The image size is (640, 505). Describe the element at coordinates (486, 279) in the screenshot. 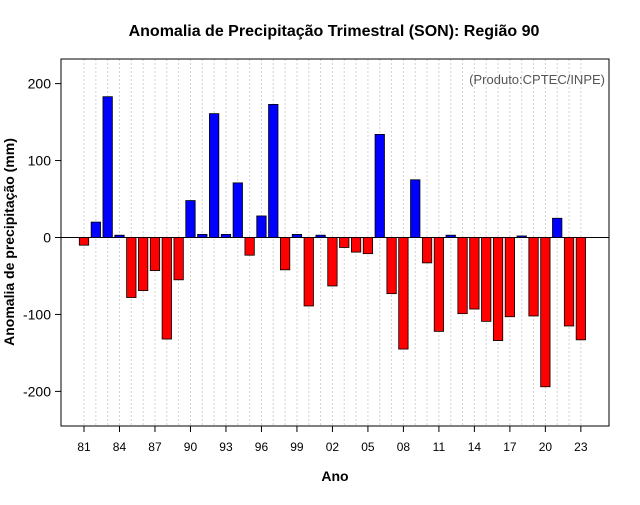

I see `bar-2015` at that location.